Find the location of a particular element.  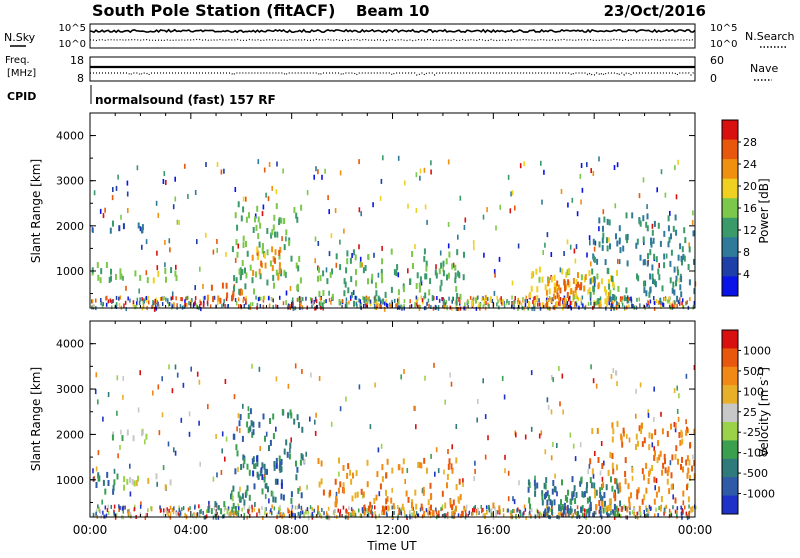

colorbar-tick-label: 8 is located at coordinates (746, 252).